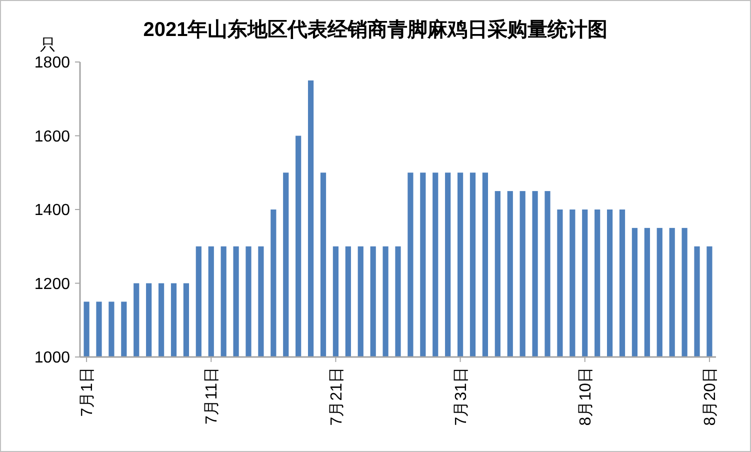 Image resolution: width=751 pixels, height=452 pixels. What do you see at coordinates (585, 396) in the screenshot?
I see `x-tick-label: 8月10日` at bounding box center [585, 396].